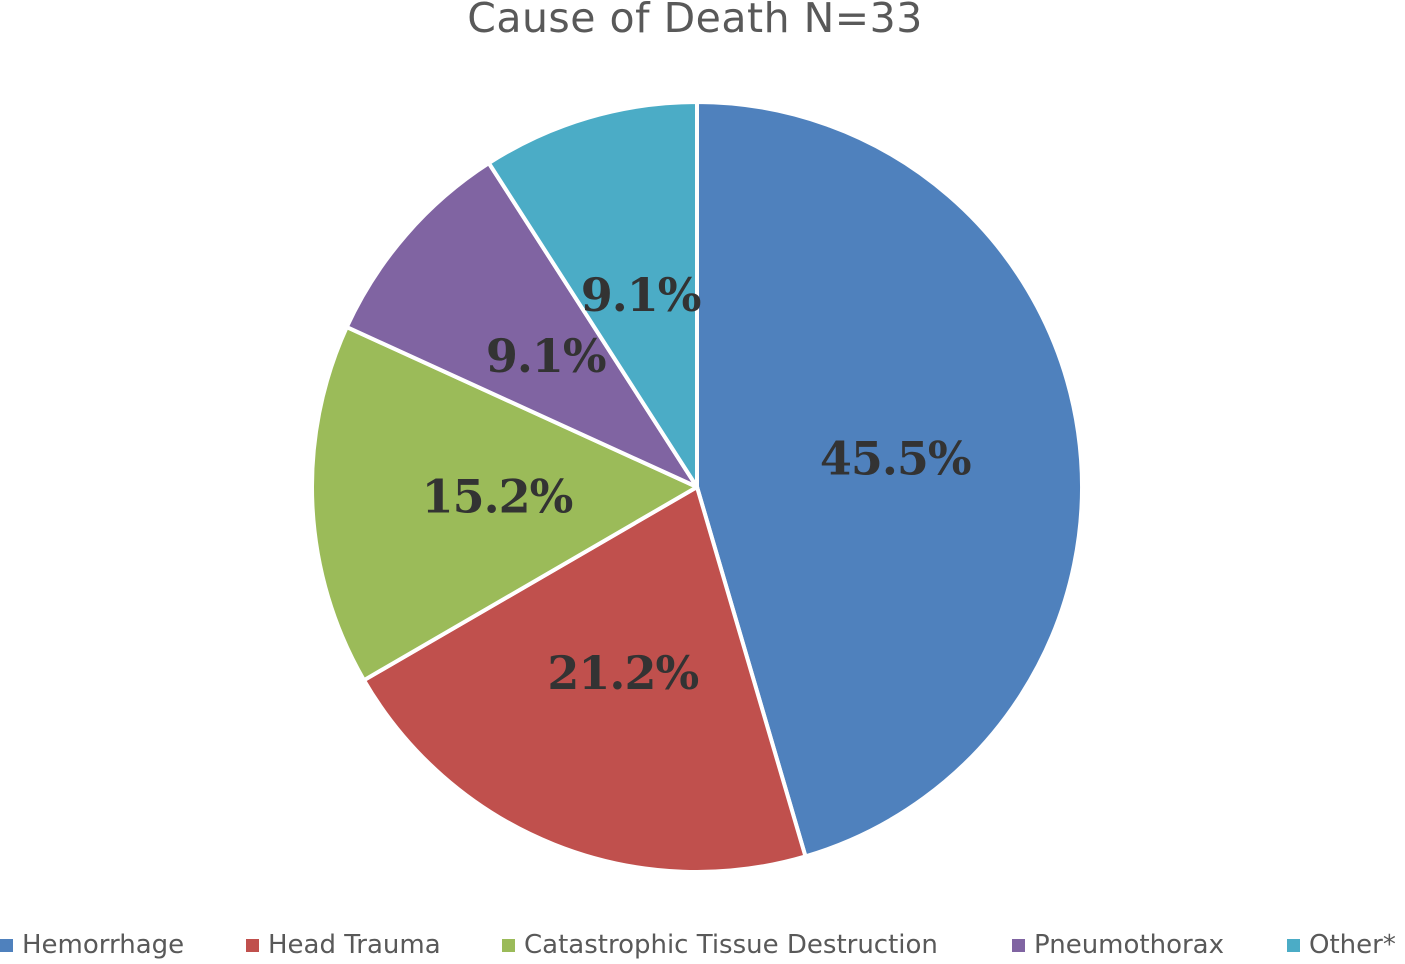 The width and height of the screenshot is (1405, 964). What do you see at coordinates (497, 497) in the screenshot?
I see `data-label-catastrophic-tissue-destruction: 15.2%` at bounding box center [497, 497].